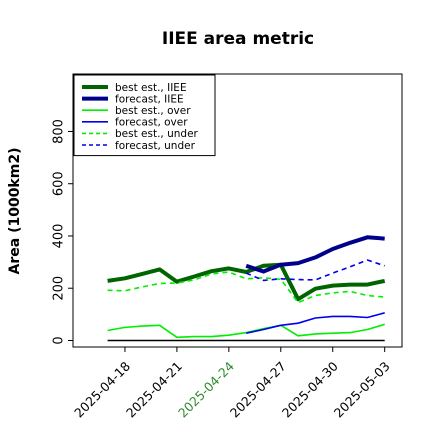 The height and width of the screenshot is (440, 440). Describe the element at coordinates (157, 134) in the screenshot. I see `legend-label-4: best est., under` at that location.